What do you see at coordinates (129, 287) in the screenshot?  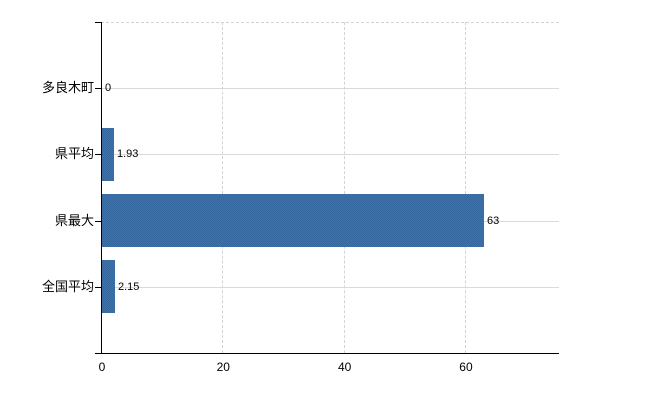 I see `value-label: 2.15` at bounding box center [129, 287].